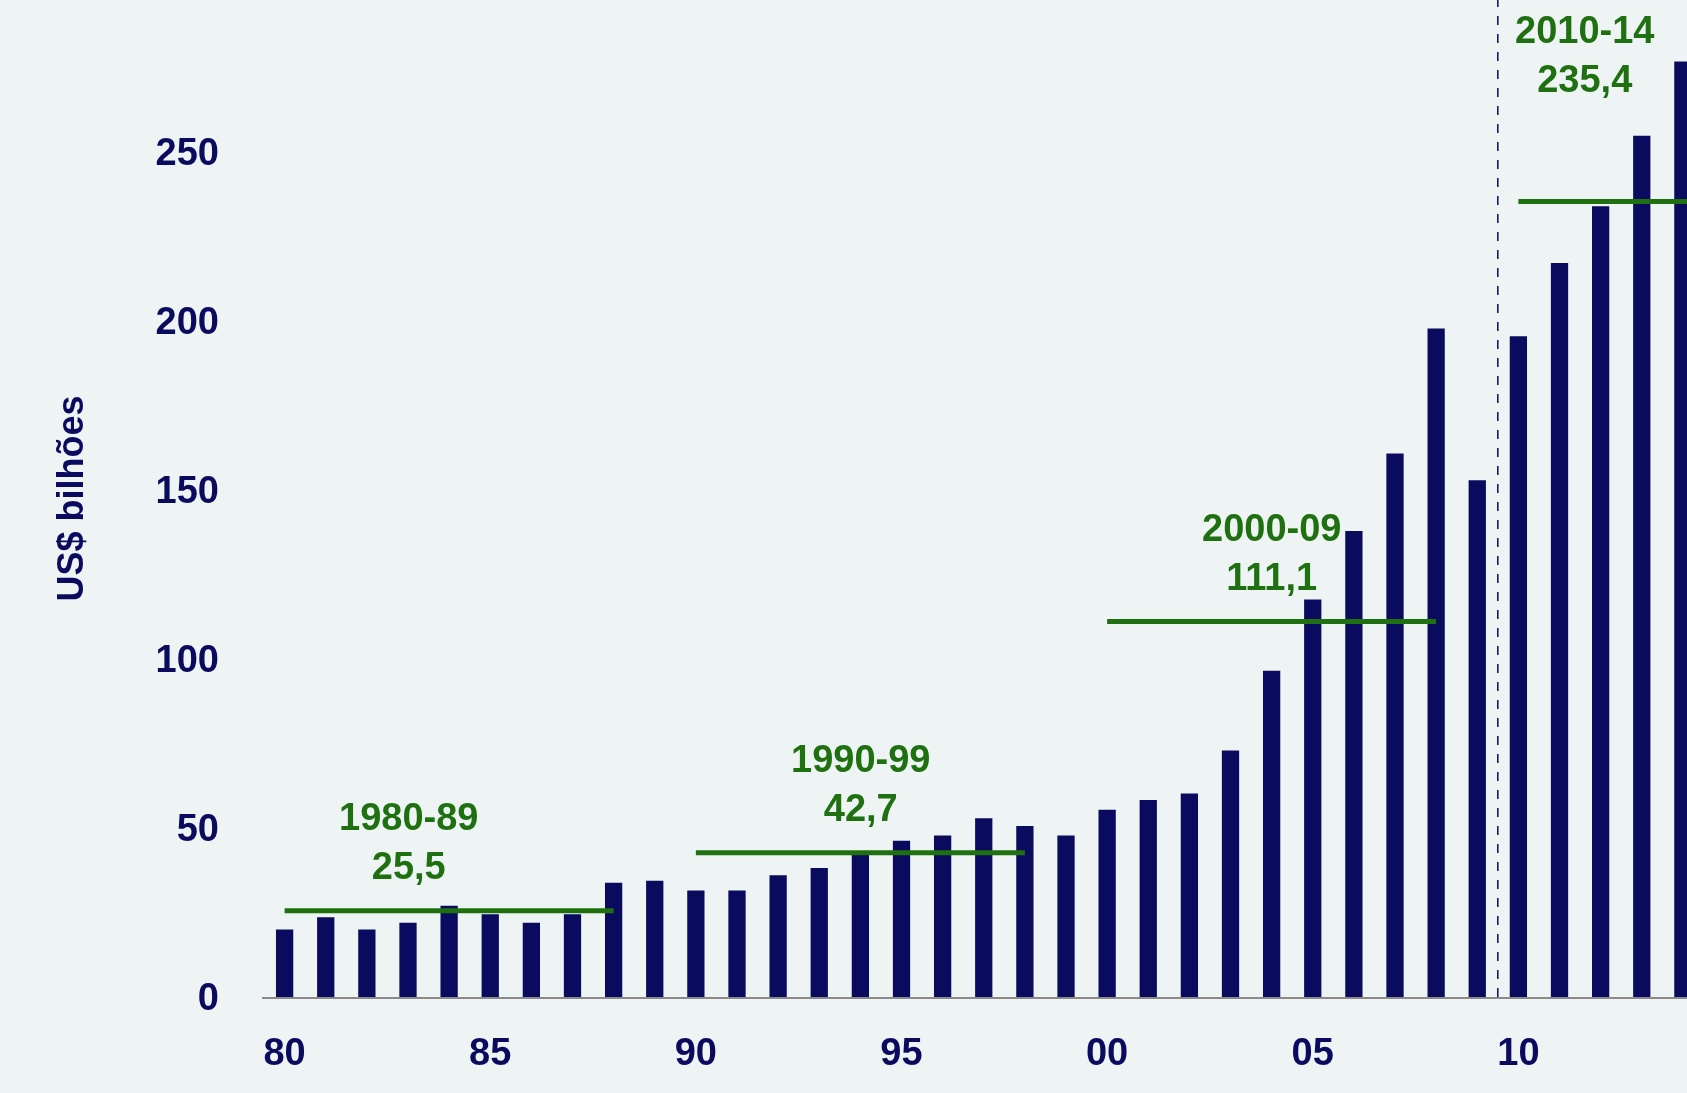 The height and width of the screenshot is (1093, 1687). I want to click on y-tick-label: 250, so click(187, 152).